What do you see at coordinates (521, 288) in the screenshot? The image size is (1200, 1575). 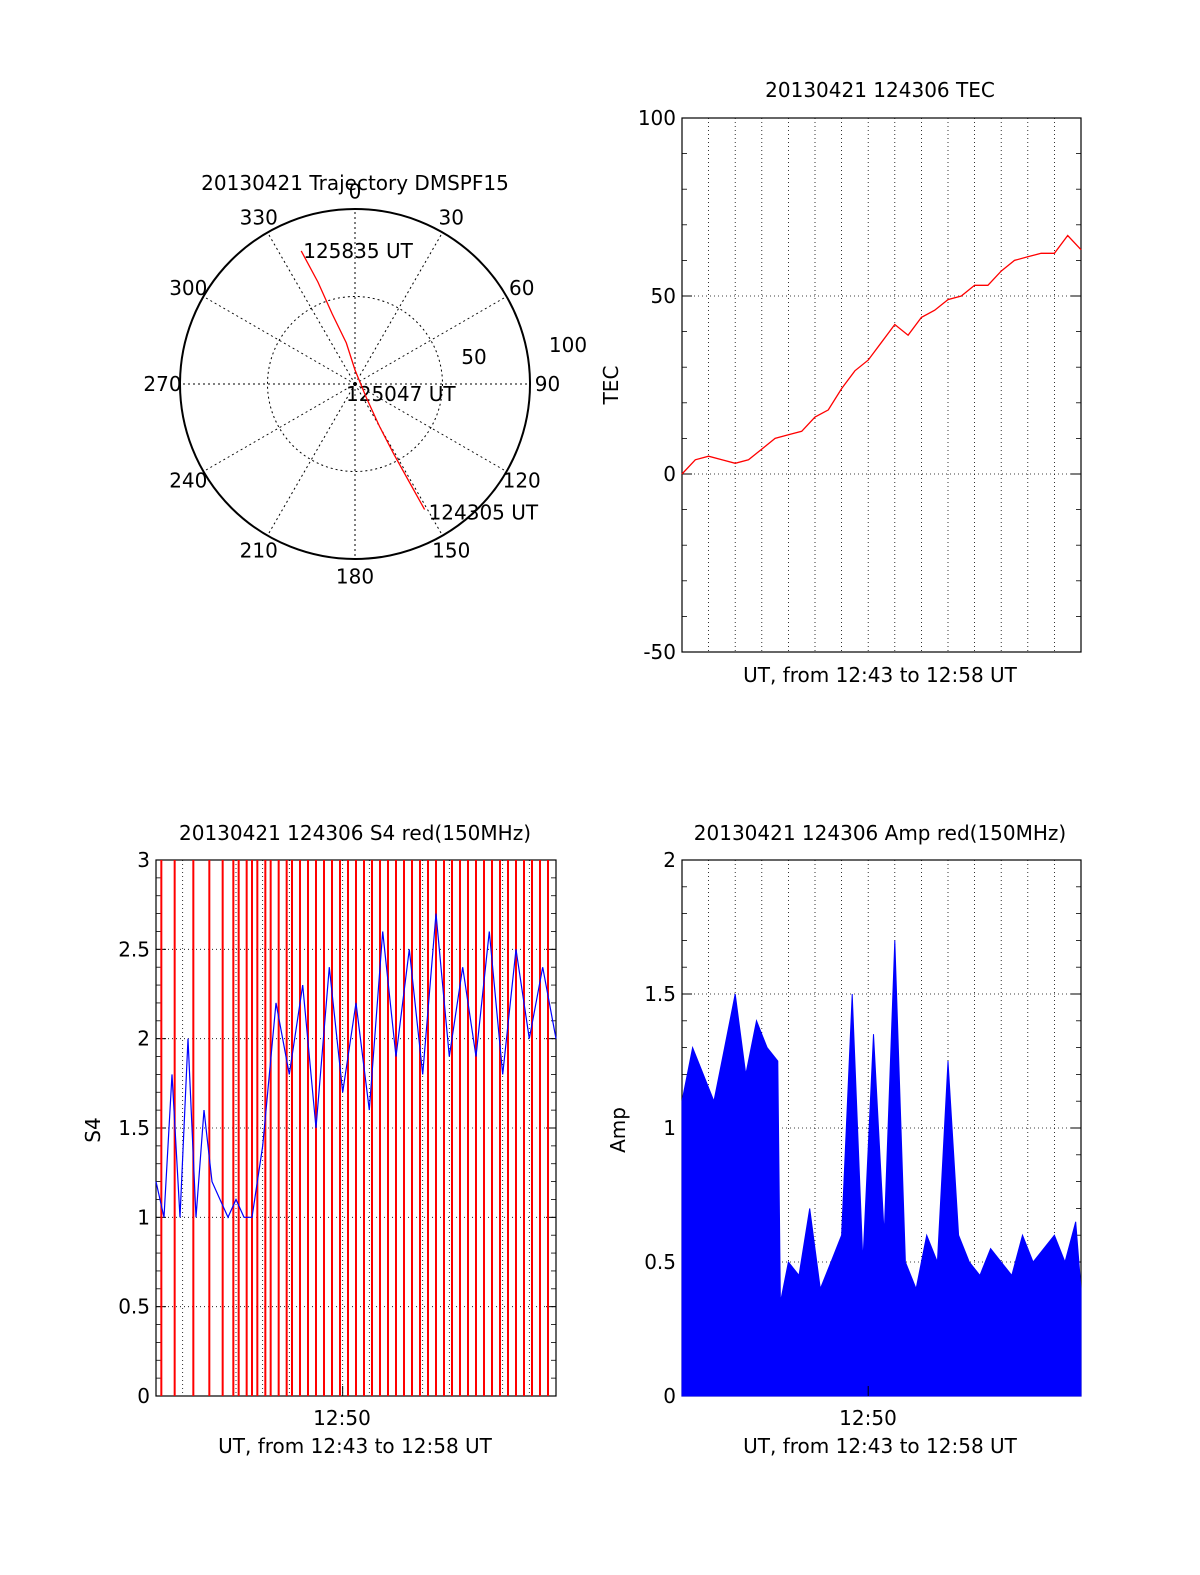 I see `polar-azimuth-label: 60` at bounding box center [521, 288].